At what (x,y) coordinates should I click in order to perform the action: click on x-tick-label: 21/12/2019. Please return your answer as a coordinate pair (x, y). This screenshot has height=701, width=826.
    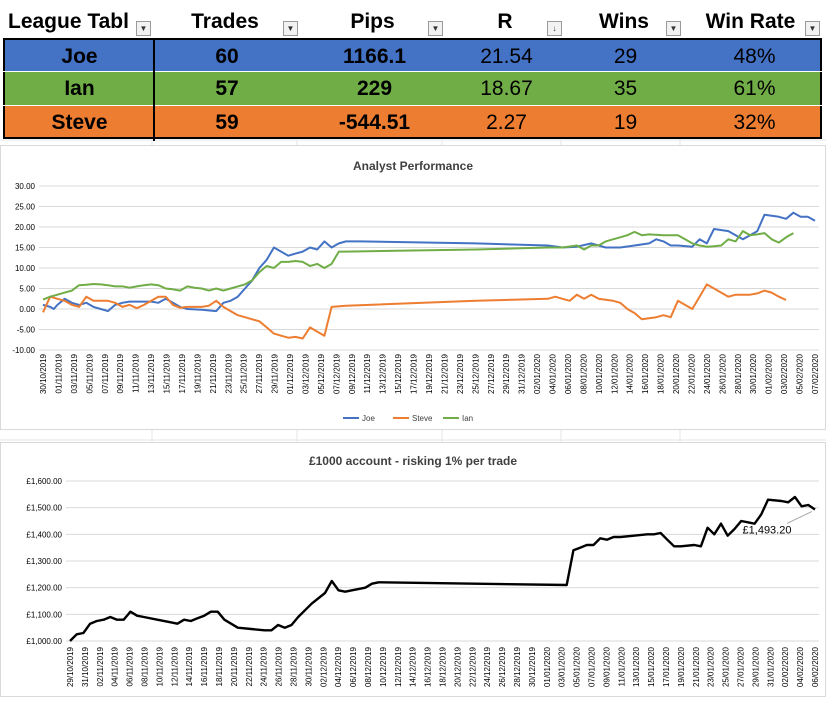
    Looking at the image, I should click on (444, 373).